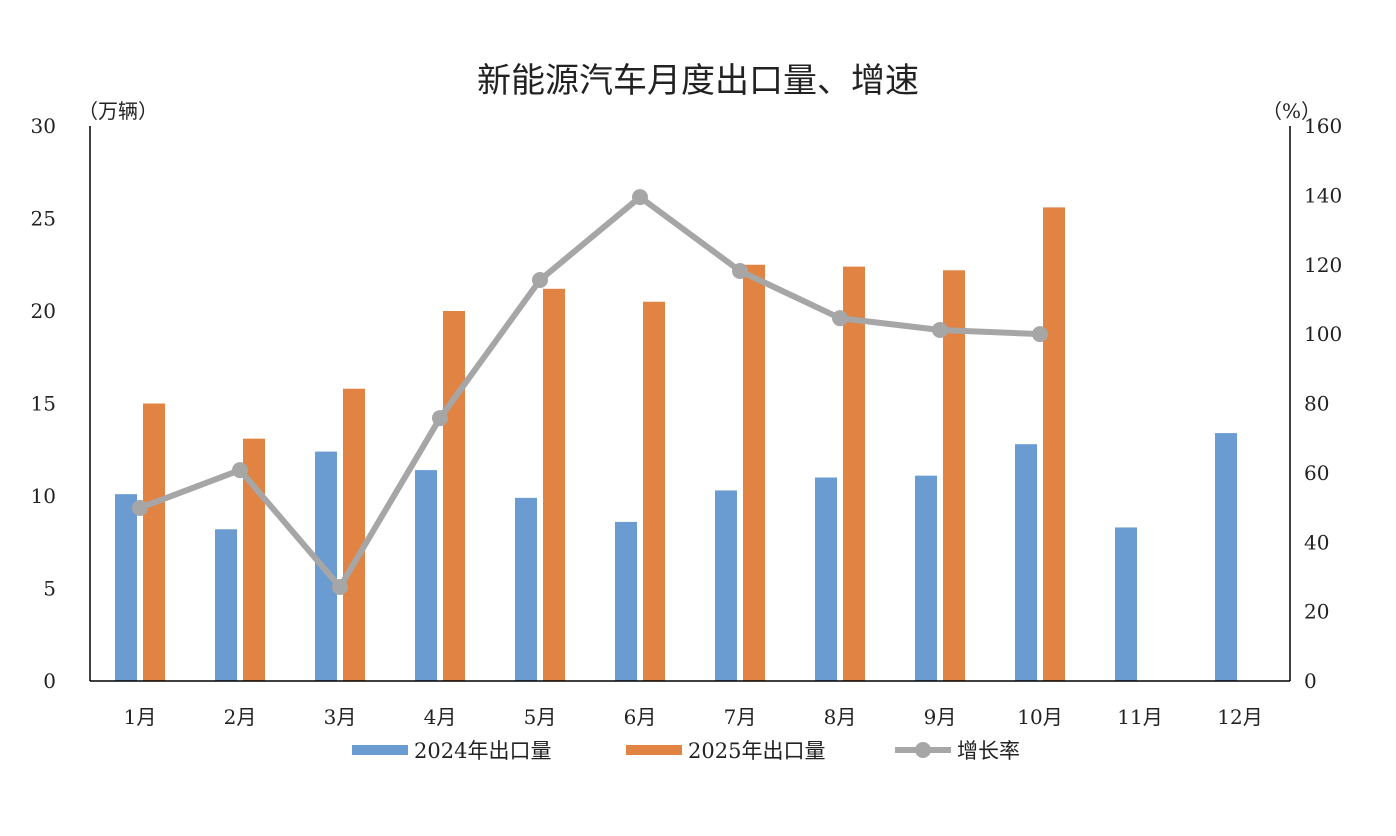 The image size is (1396, 836). Describe the element at coordinates (1323, 195) in the screenshot. I see `right-tick-label: 140` at that location.